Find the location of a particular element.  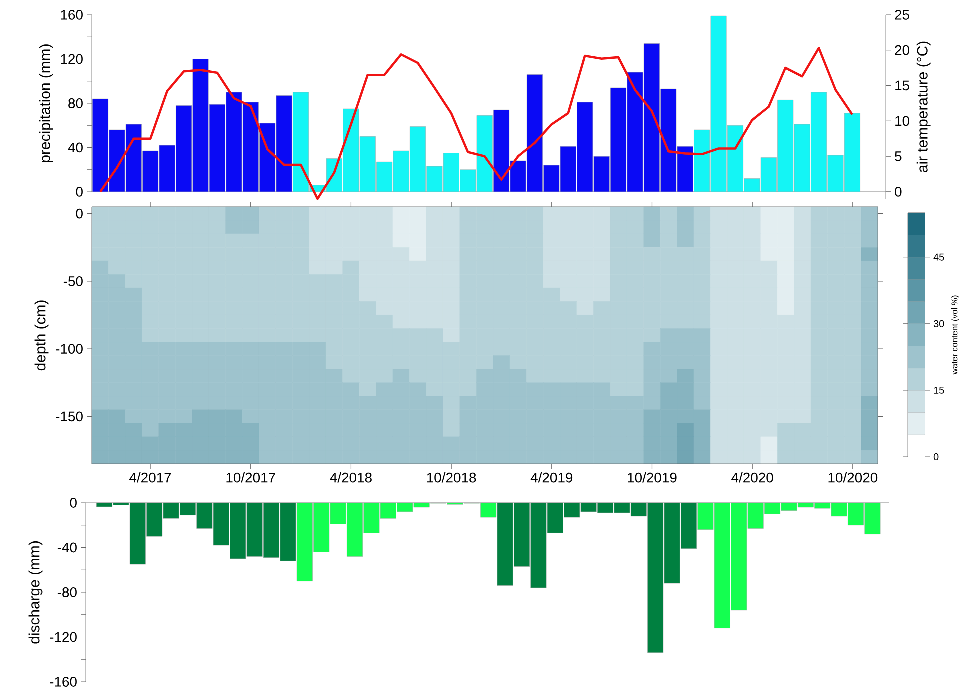

y-tick-label: 160 is located at coordinates (72, 15).